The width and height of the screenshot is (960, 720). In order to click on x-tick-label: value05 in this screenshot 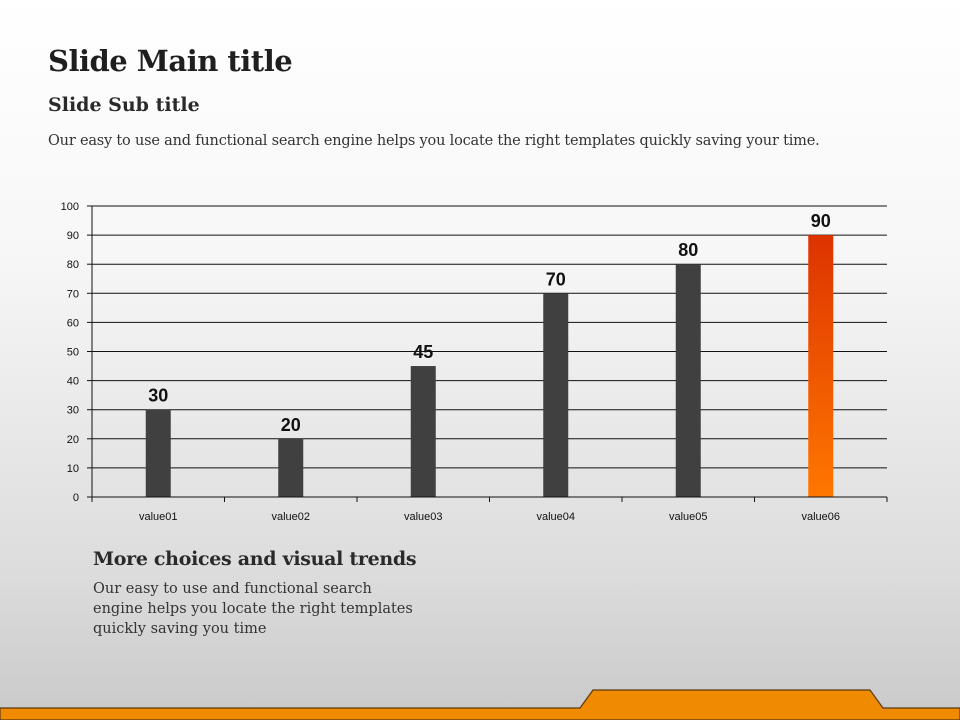, I will do `click(688, 517)`.